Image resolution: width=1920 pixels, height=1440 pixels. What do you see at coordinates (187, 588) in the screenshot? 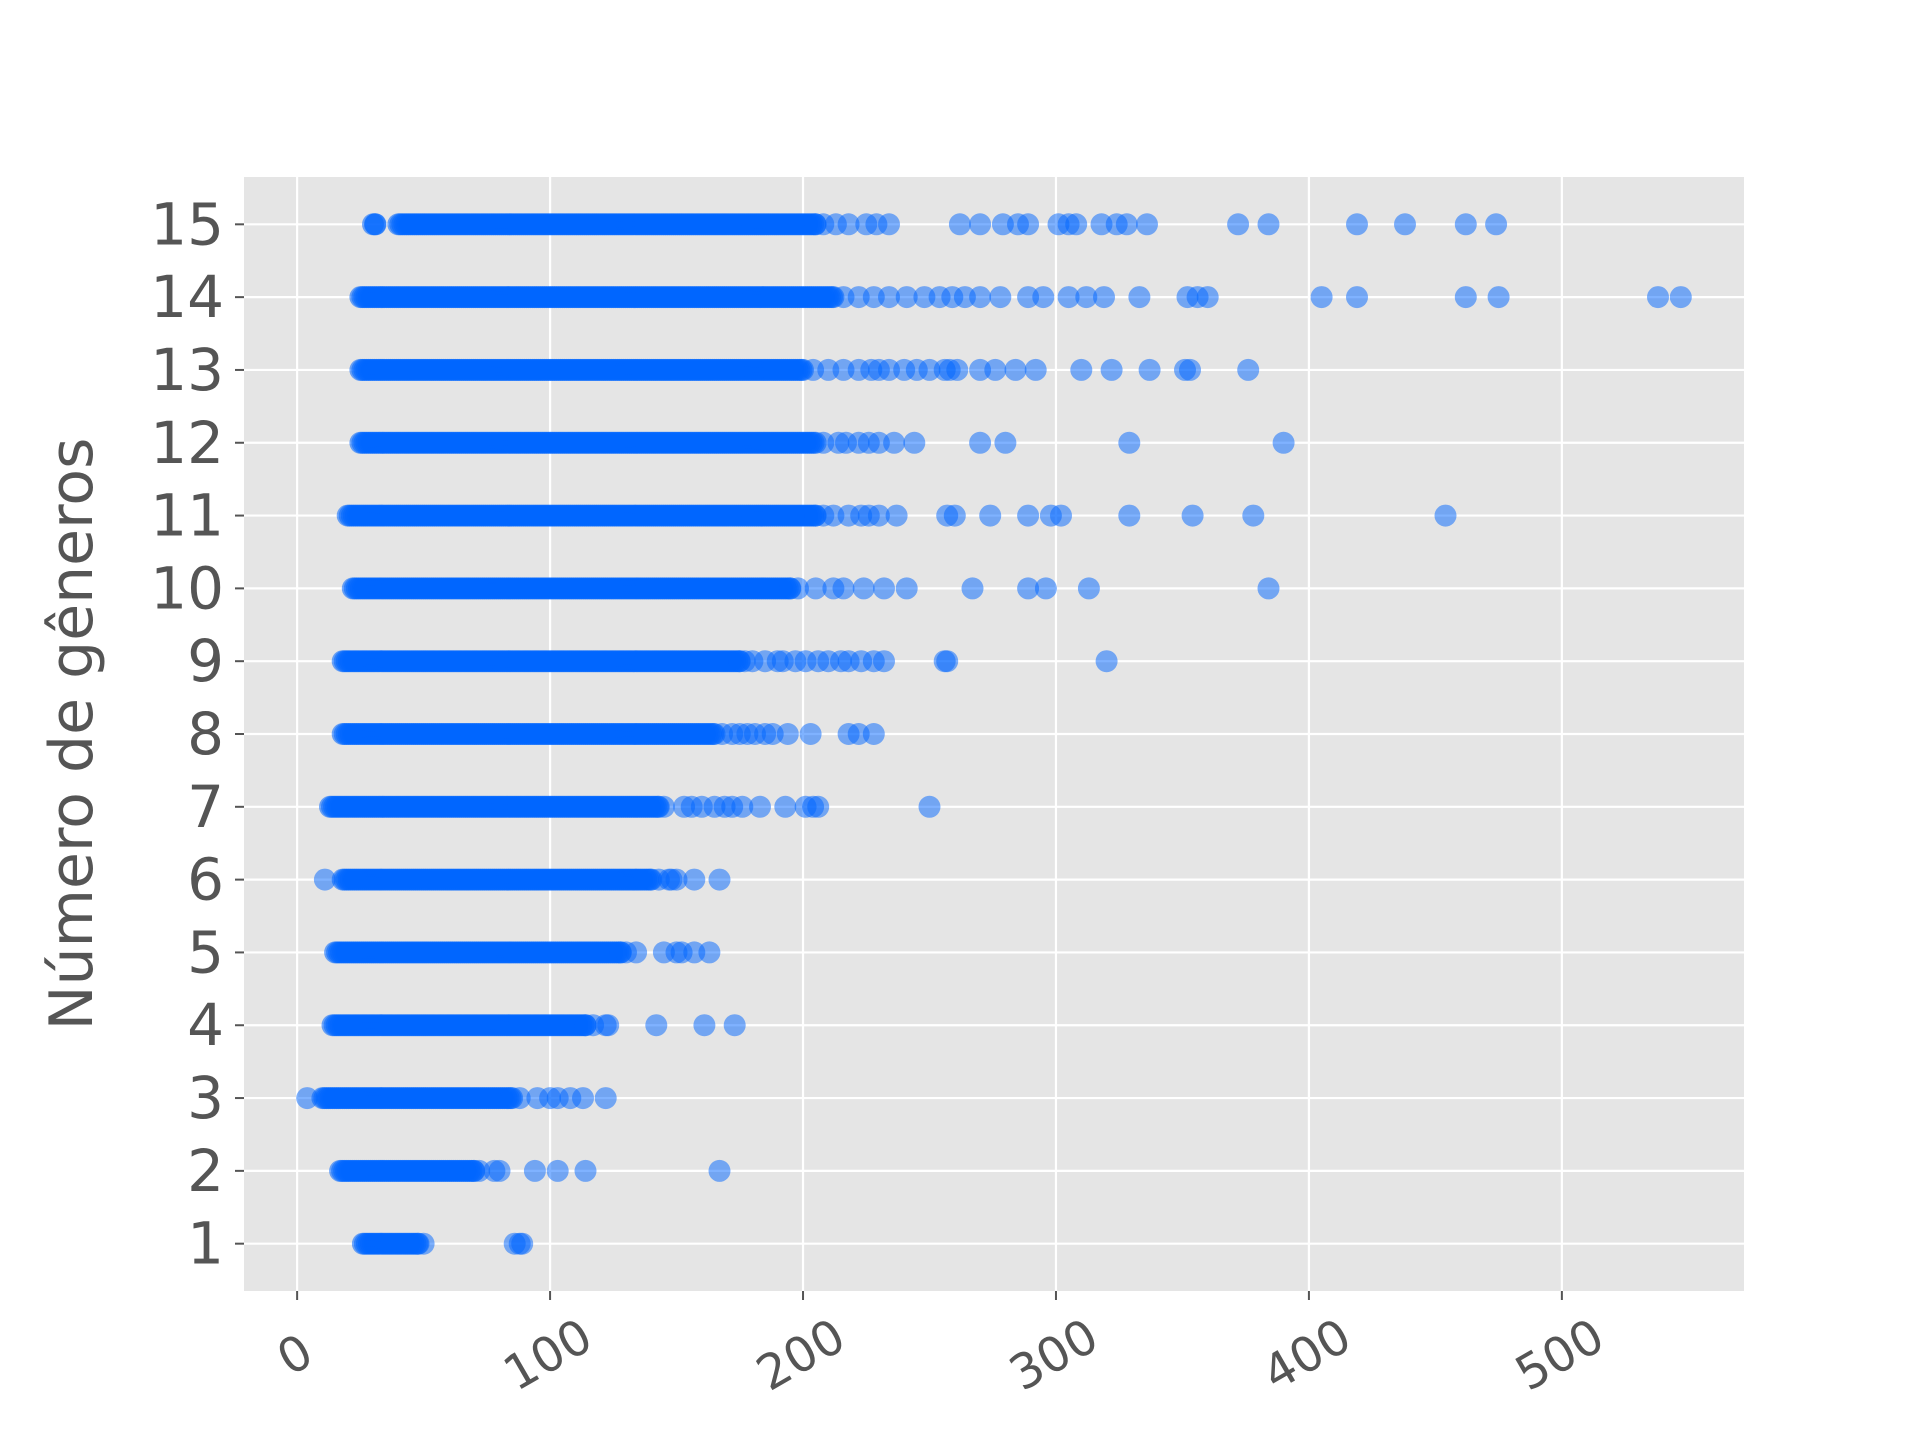
I see `y-tick-label: 10` at bounding box center [187, 588].